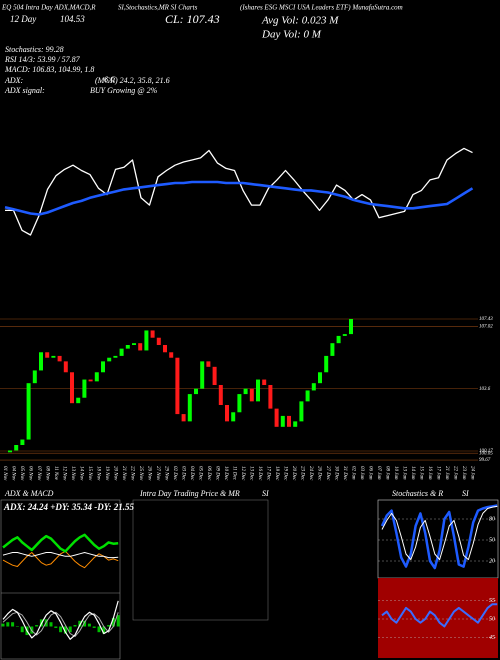  Describe the element at coordinates (72, 19) in the screenshot. I see `header-text: 104.53` at that location.